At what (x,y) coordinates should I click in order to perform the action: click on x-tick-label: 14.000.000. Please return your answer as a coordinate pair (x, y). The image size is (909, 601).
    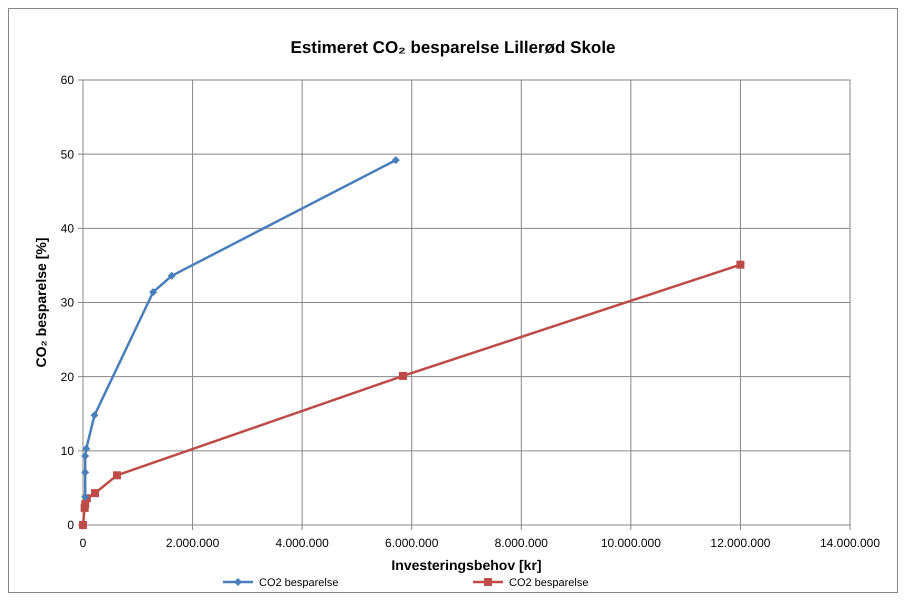
    Looking at the image, I should click on (850, 543).